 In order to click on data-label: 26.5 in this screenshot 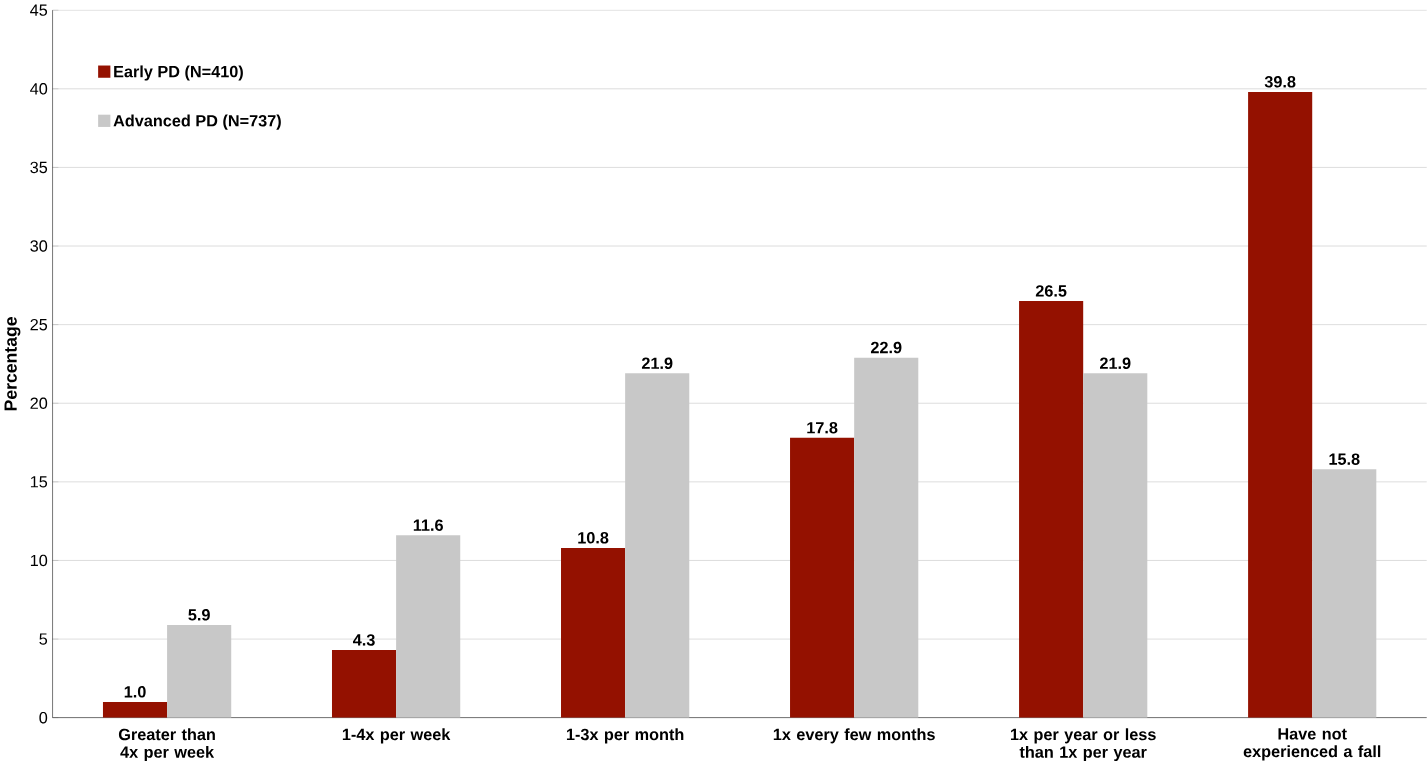, I will do `click(1051, 291)`.